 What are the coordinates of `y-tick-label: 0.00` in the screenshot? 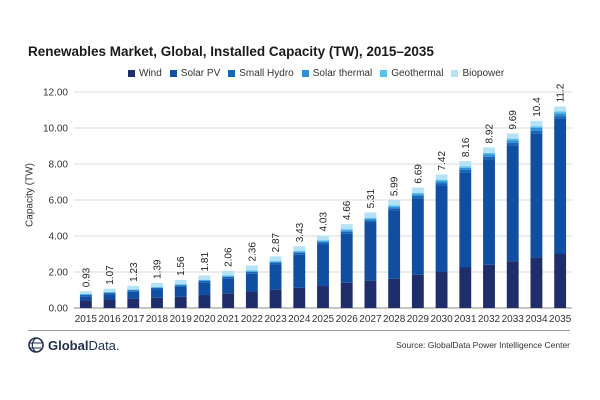 It's located at (59, 309).